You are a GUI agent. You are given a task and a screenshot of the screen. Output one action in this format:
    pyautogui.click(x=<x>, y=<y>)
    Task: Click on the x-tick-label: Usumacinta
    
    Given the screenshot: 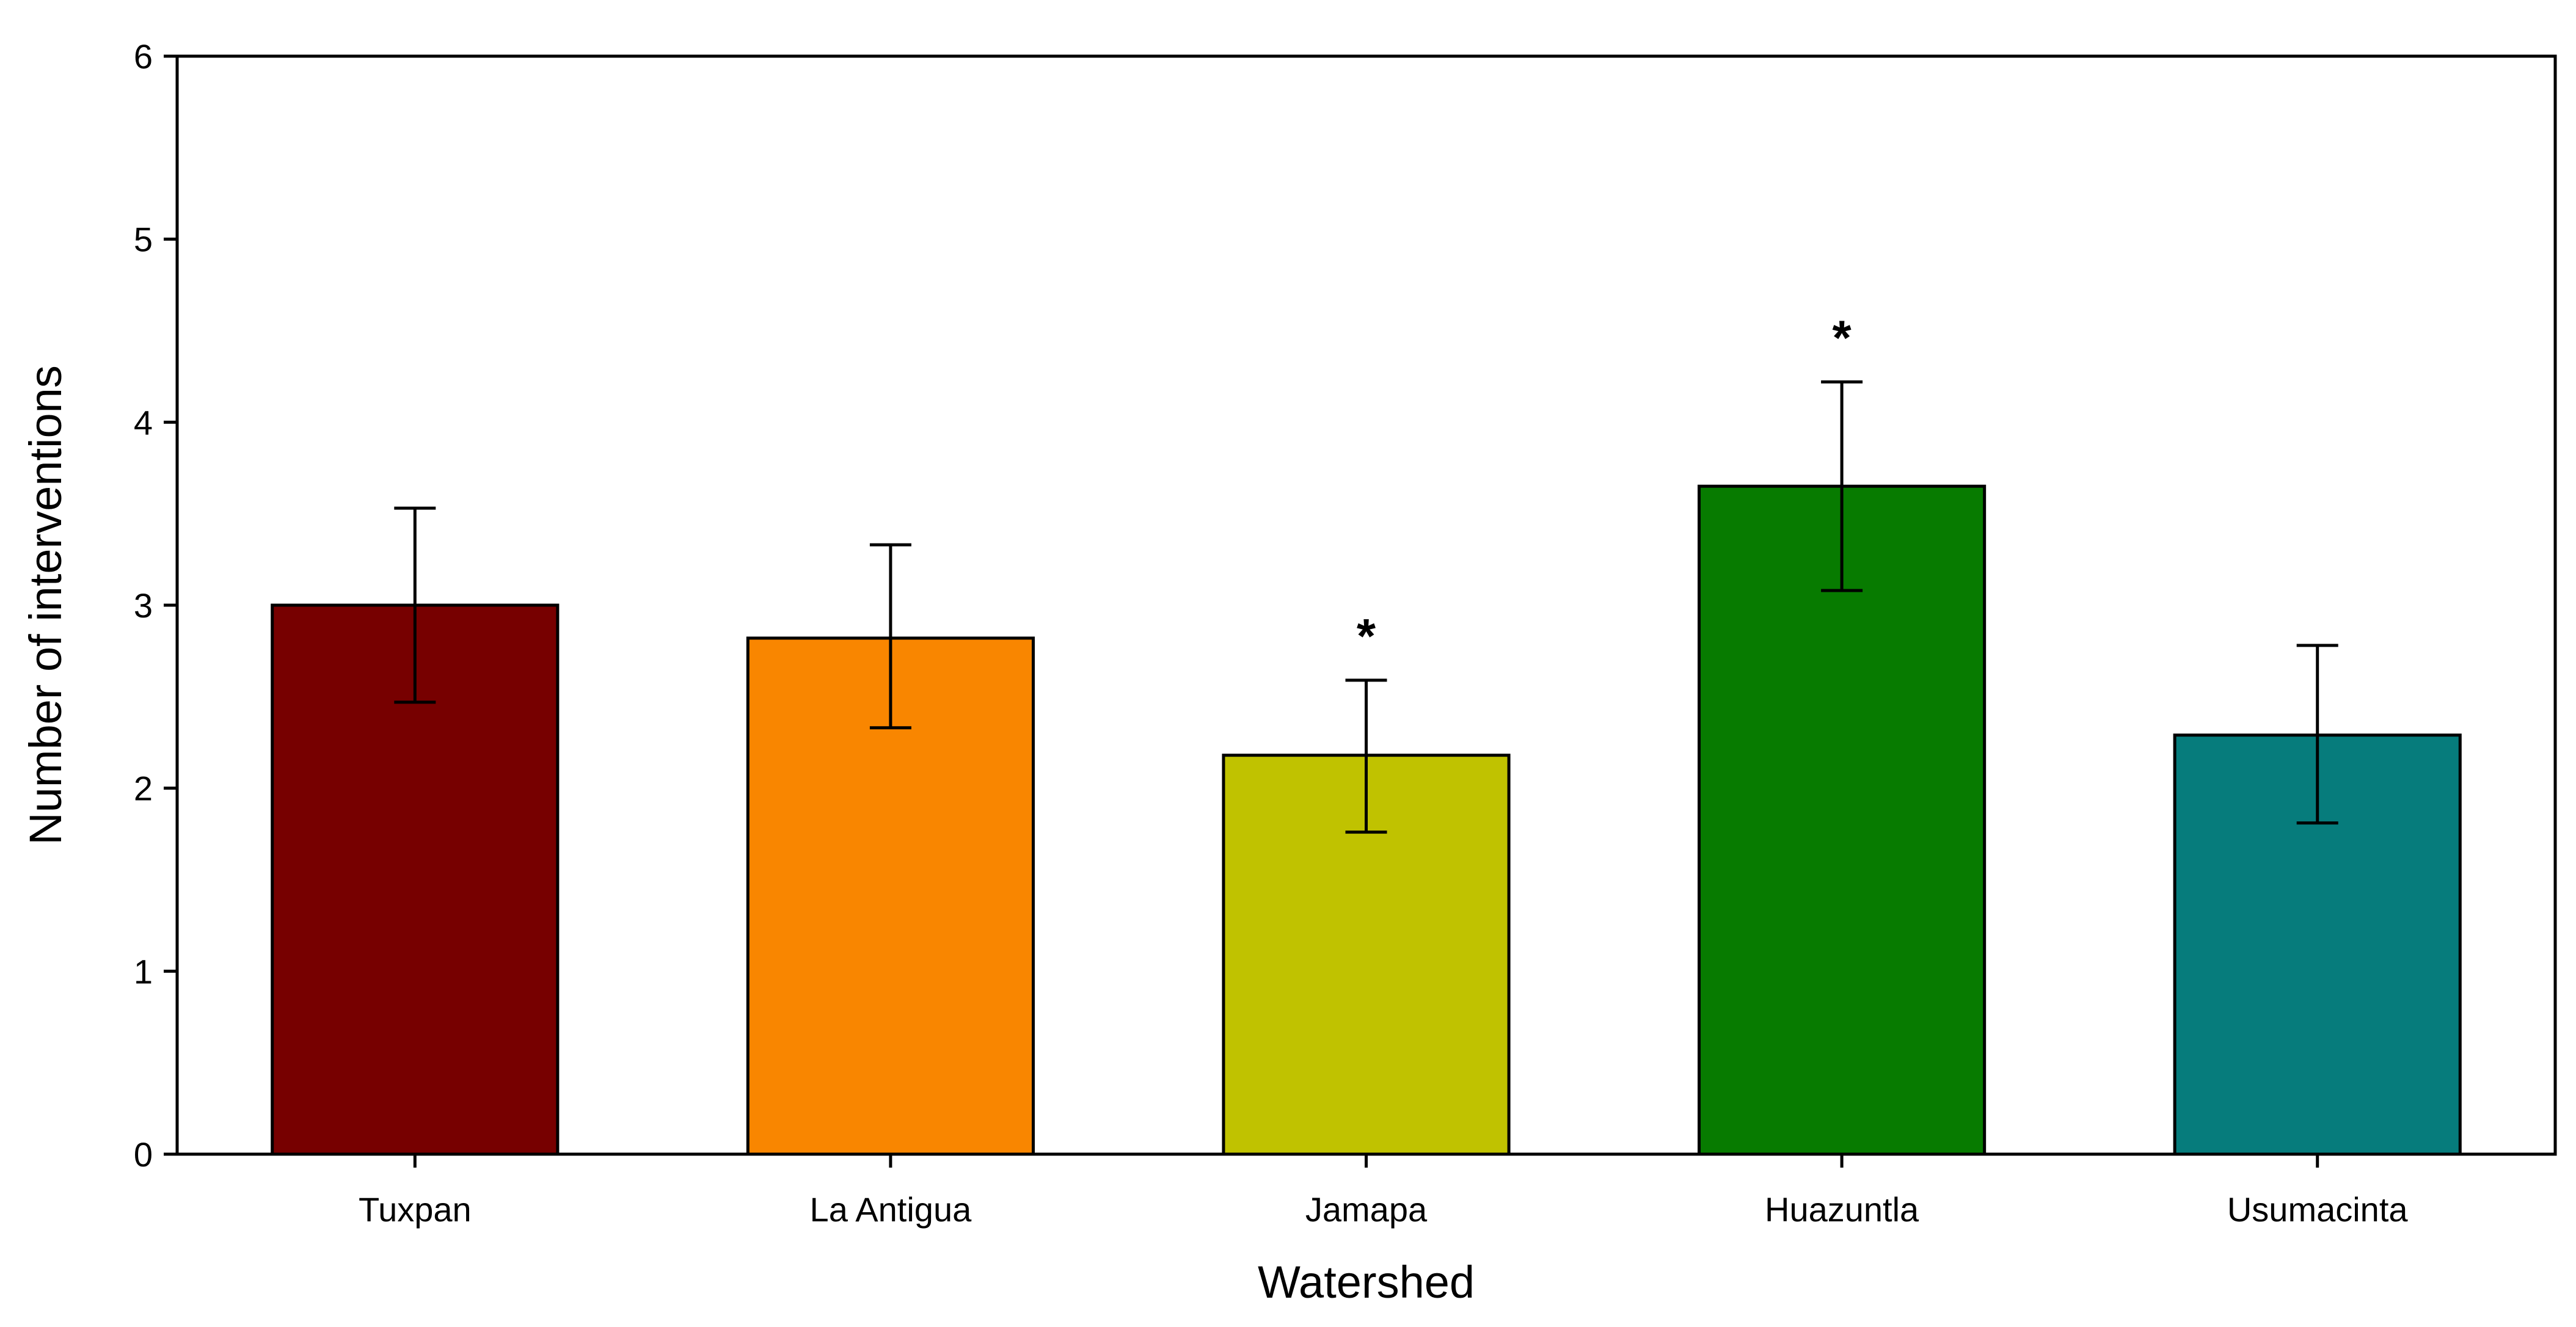 What is the action you would take?
    pyautogui.click(x=2318, y=1209)
    